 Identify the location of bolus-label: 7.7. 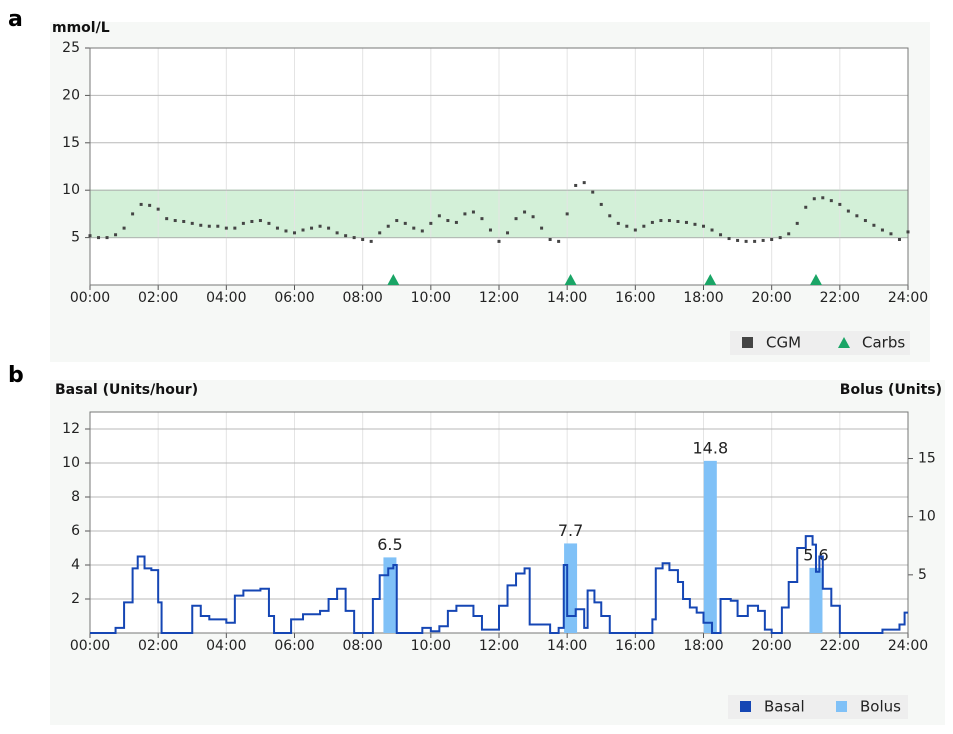
(570, 530).